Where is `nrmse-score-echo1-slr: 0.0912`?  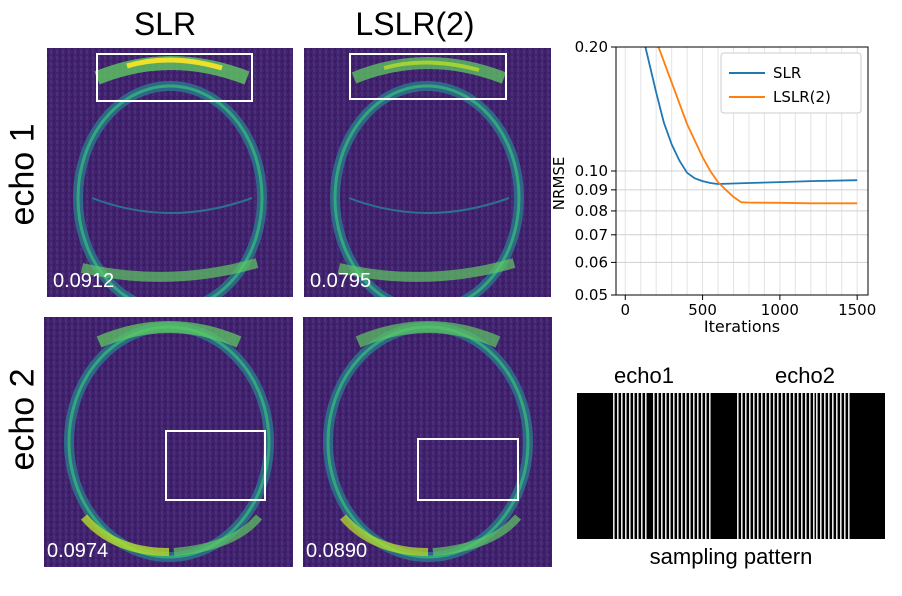 nrmse-score-echo1-slr: 0.0912 is located at coordinates (84, 281).